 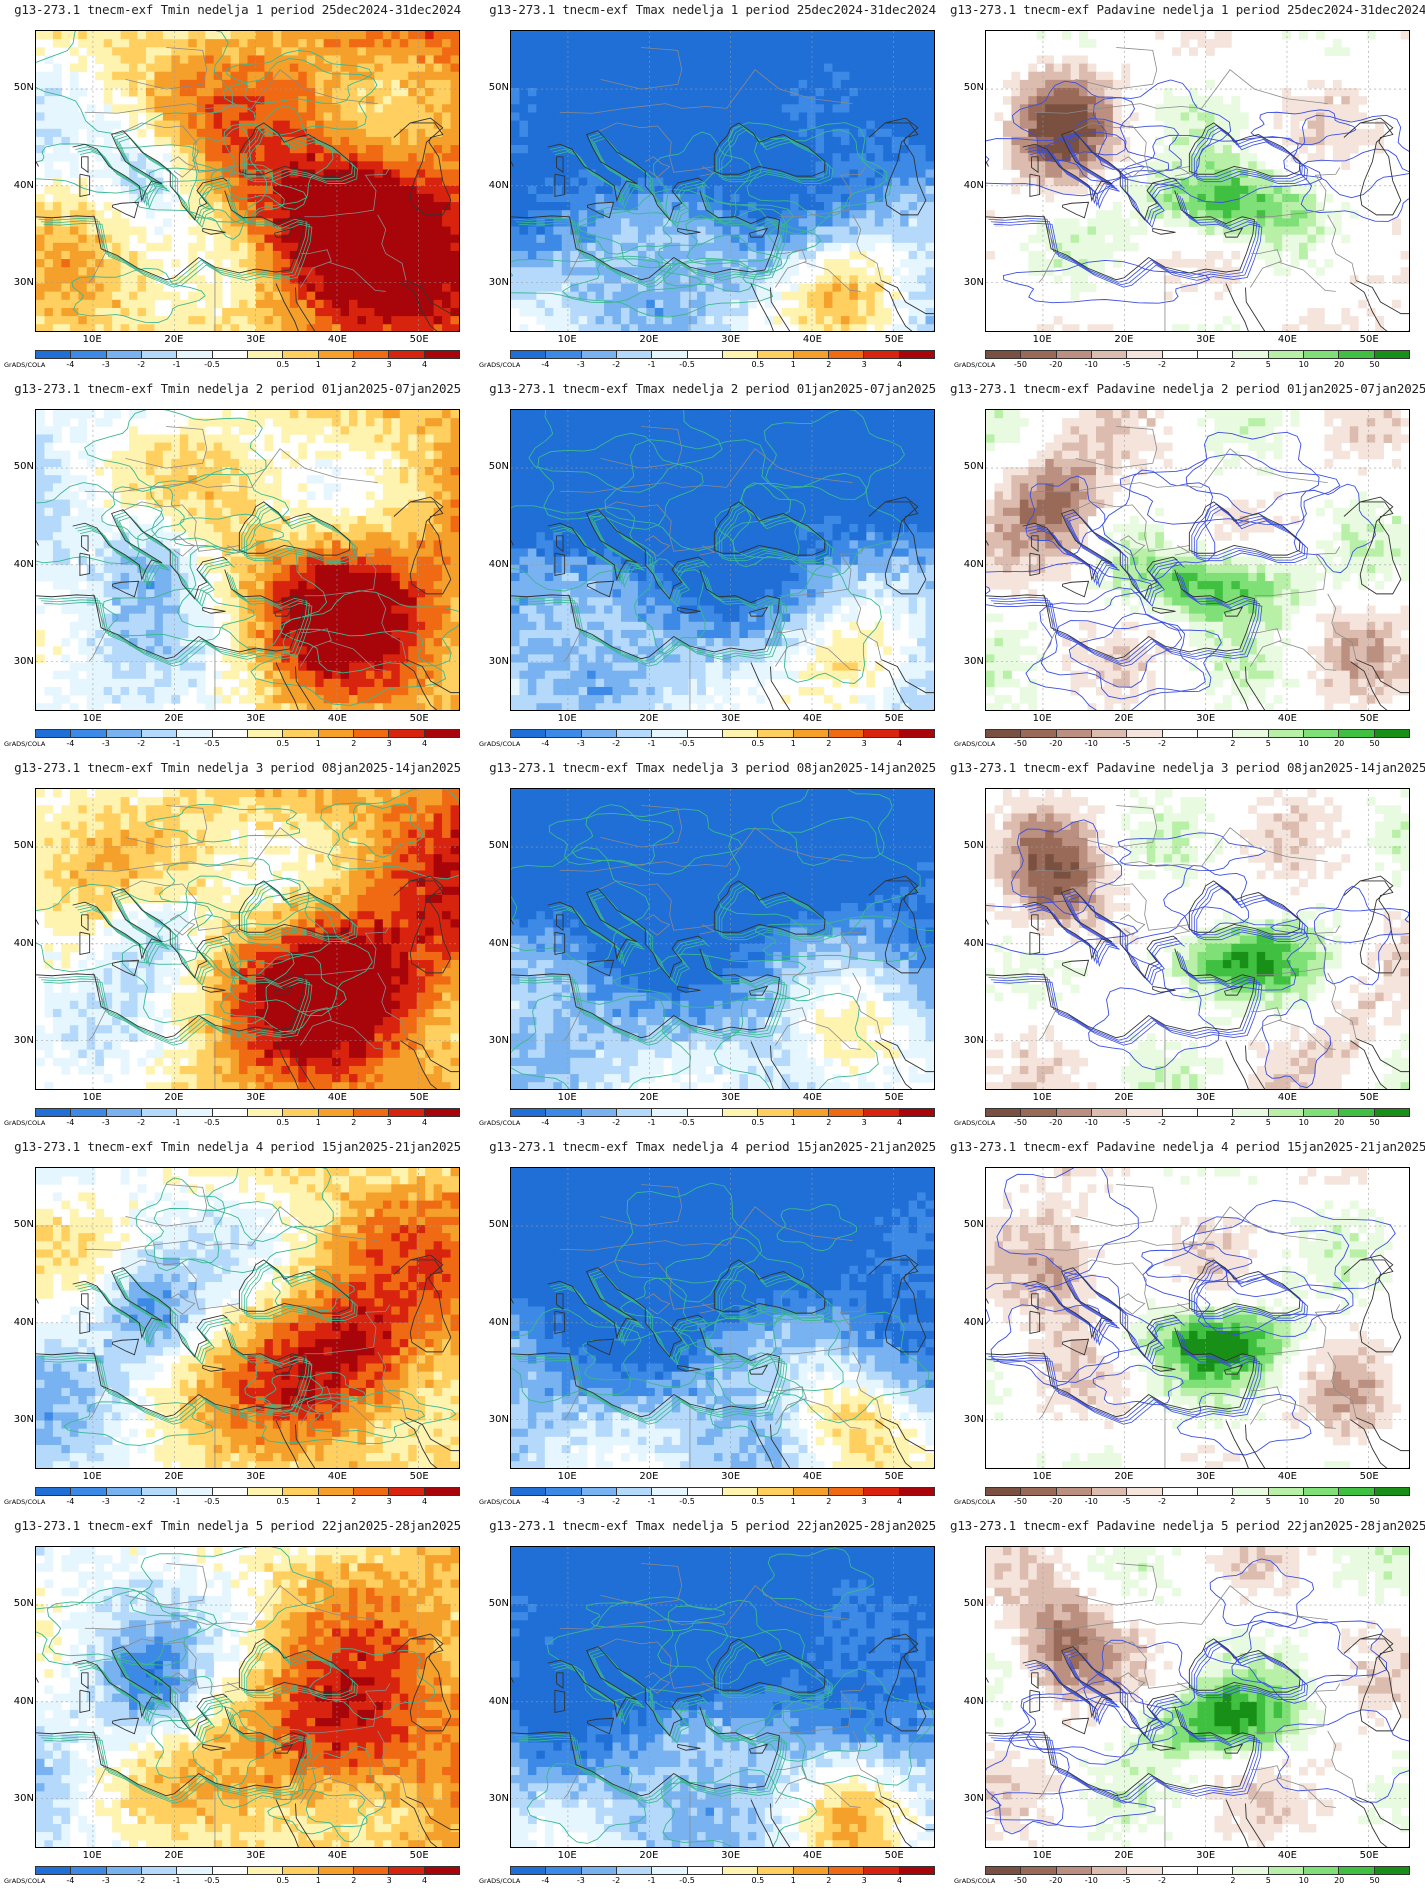 I want to click on lat-label: 40N, so click(x=492, y=1701).